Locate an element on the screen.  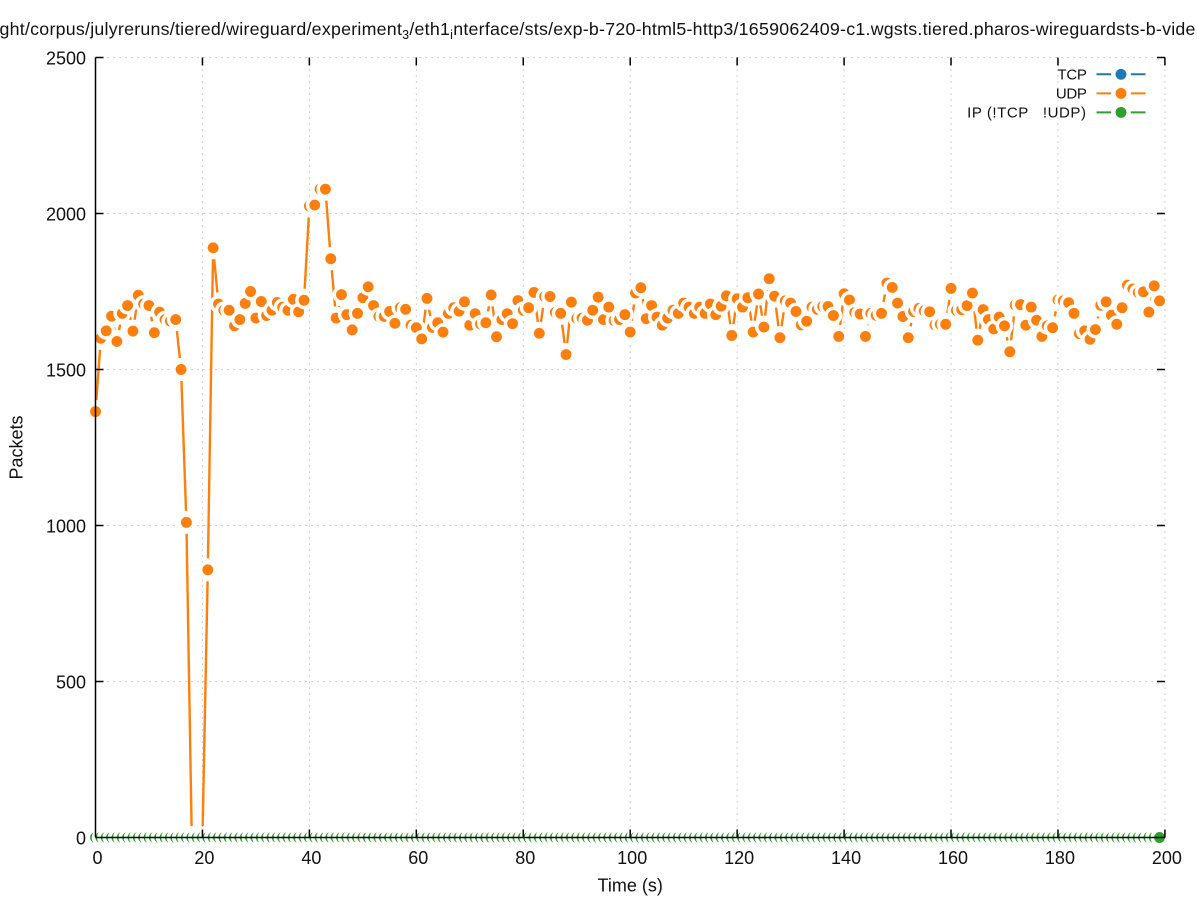
svg-text: 120 is located at coordinates (739, 858).